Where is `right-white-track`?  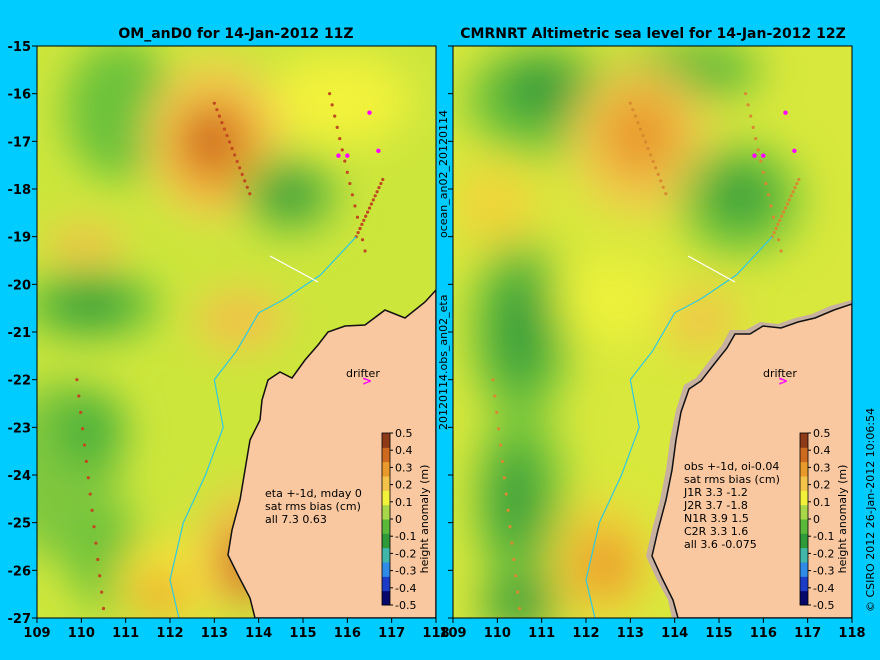
right-white-track is located at coordinates (711, 269).